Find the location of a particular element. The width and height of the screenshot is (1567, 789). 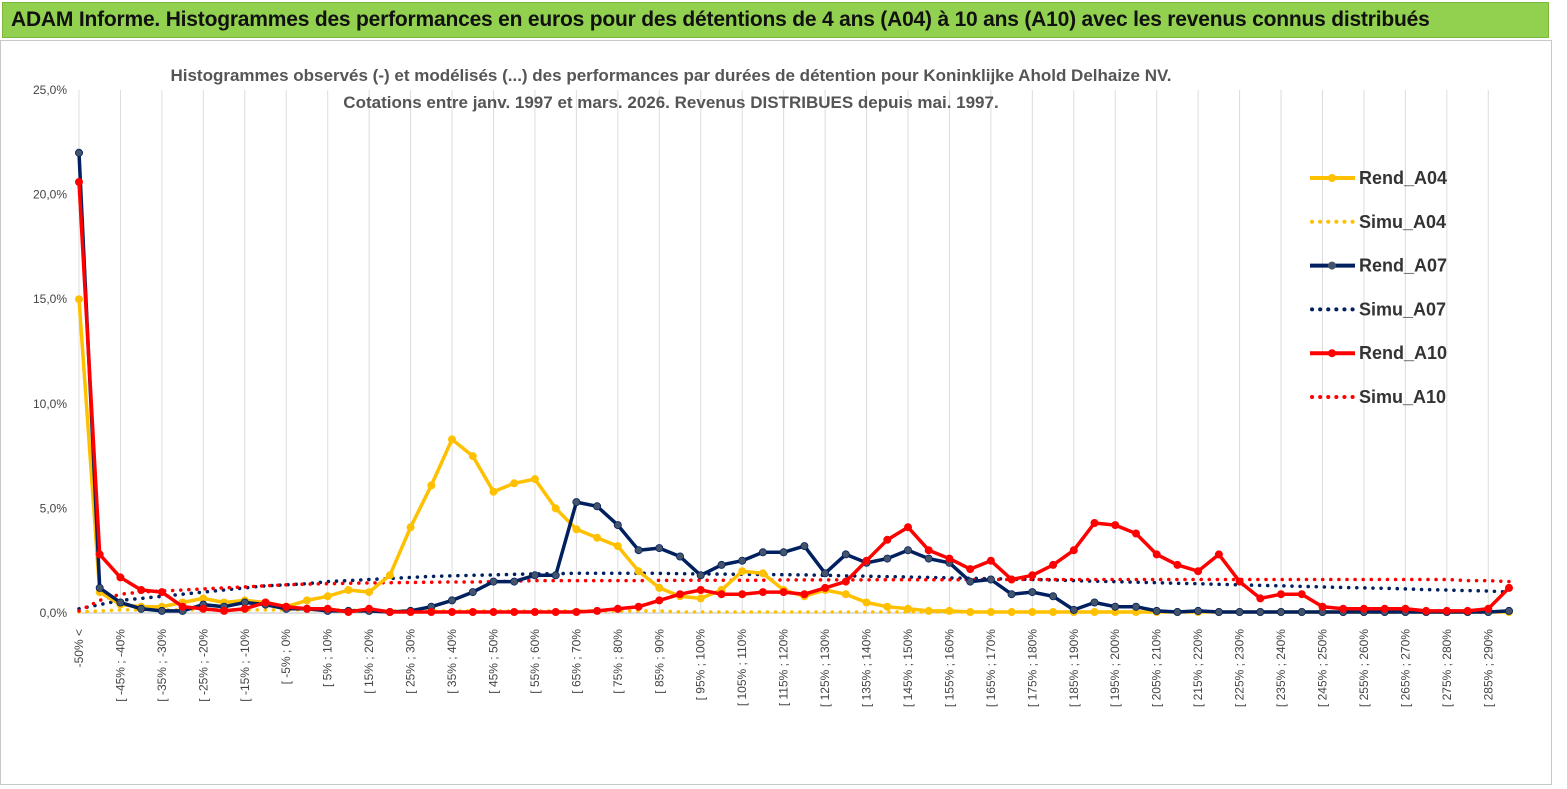

series-line is located at coordinates (794, 595).